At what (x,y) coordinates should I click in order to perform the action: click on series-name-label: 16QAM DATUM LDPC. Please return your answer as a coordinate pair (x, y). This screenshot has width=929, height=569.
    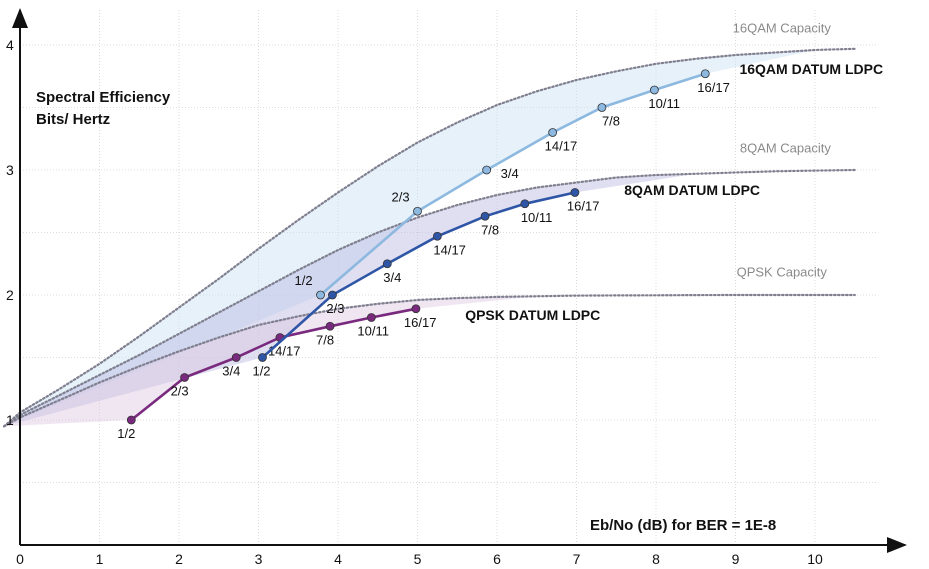
    Looking at the image, I should click on (811, 69).